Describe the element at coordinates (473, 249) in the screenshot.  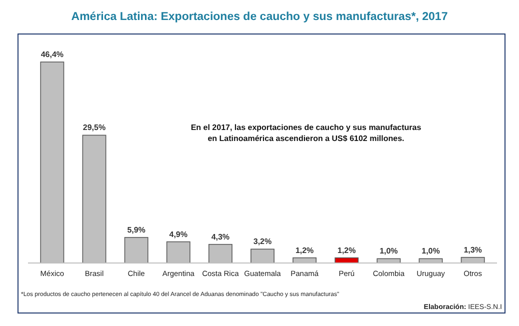
I see `data-label: 1,3%` at that location.